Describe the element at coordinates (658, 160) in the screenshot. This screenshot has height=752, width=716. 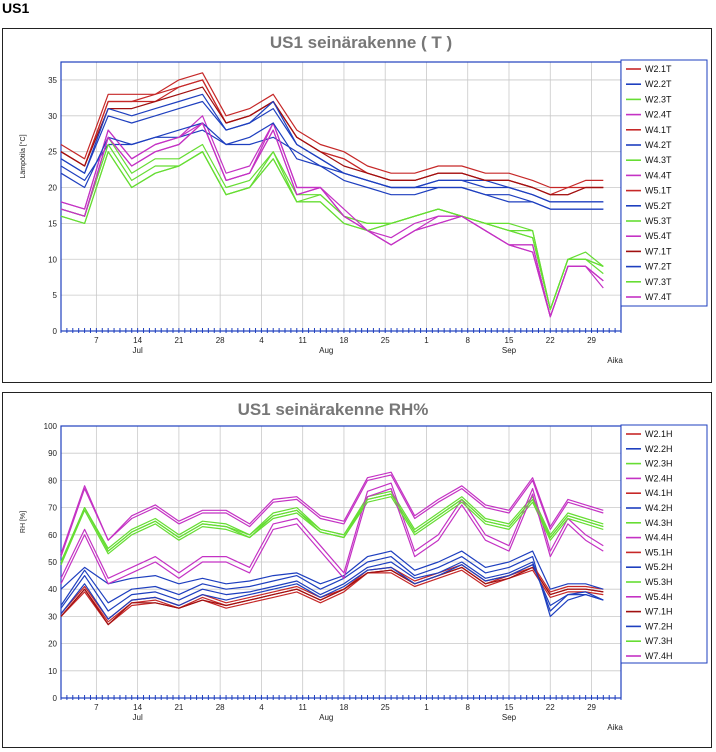
I see `legend-label: W4.3T` at that location.